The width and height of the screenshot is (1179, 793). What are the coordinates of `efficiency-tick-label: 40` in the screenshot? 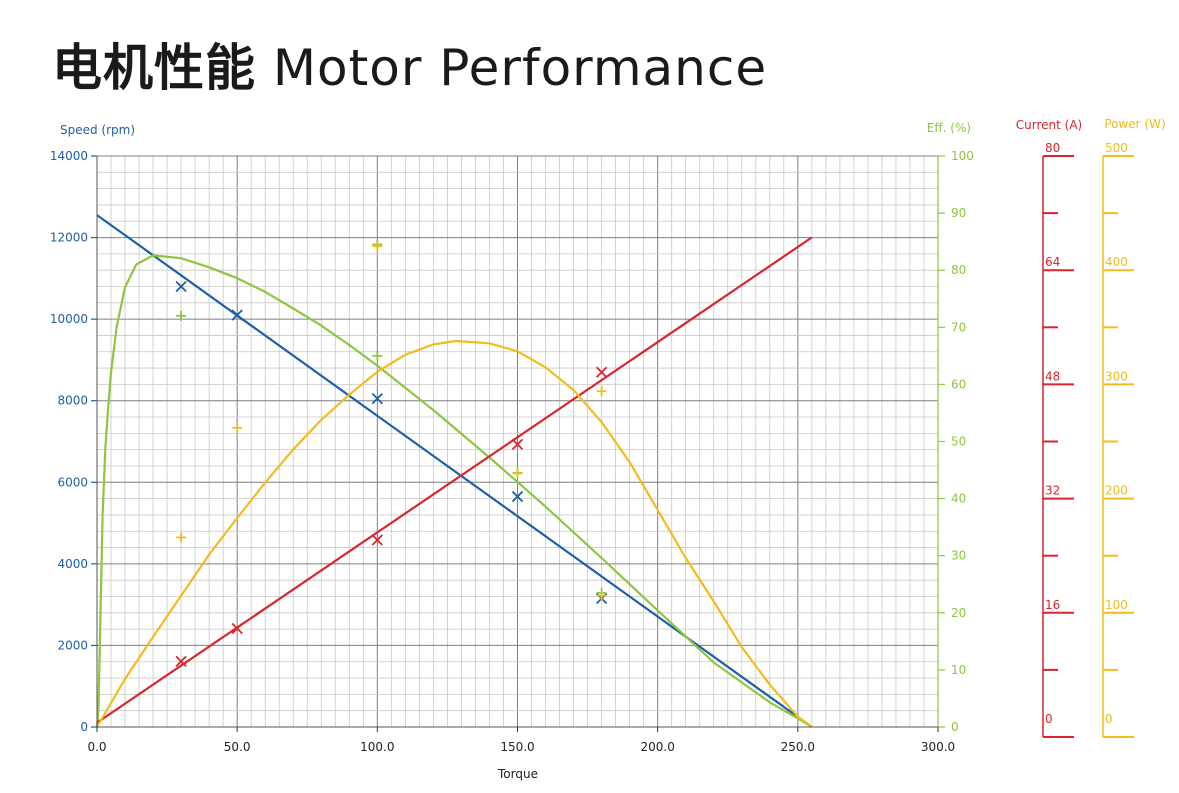 It's located at (958, 499).